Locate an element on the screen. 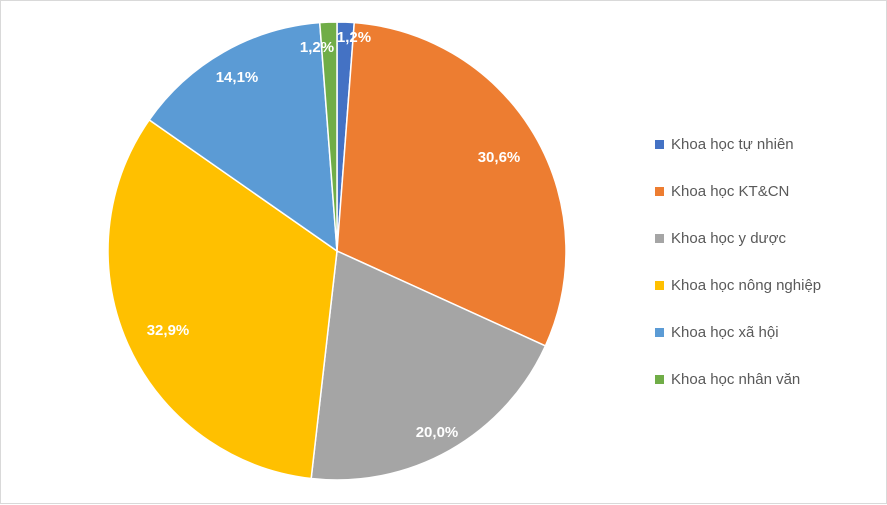  data-label-1: 30,6% is located at coordinates (499, 157).